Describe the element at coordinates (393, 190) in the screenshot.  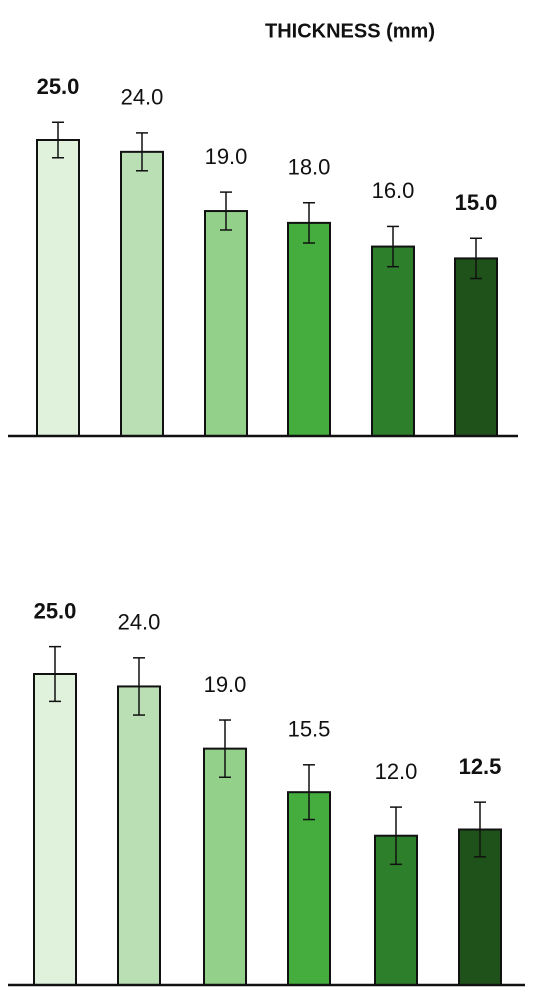
I see `value-label: 16.0` at that location.